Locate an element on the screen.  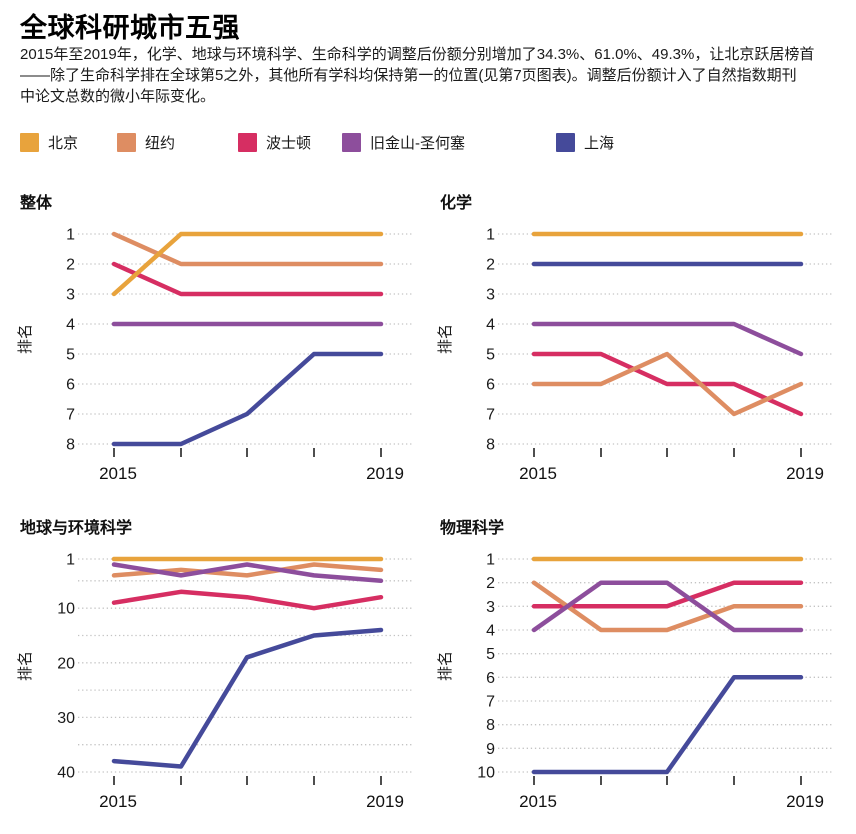
legend-label: 旧金山-圣何塞 is located at coordinates (417, 143).